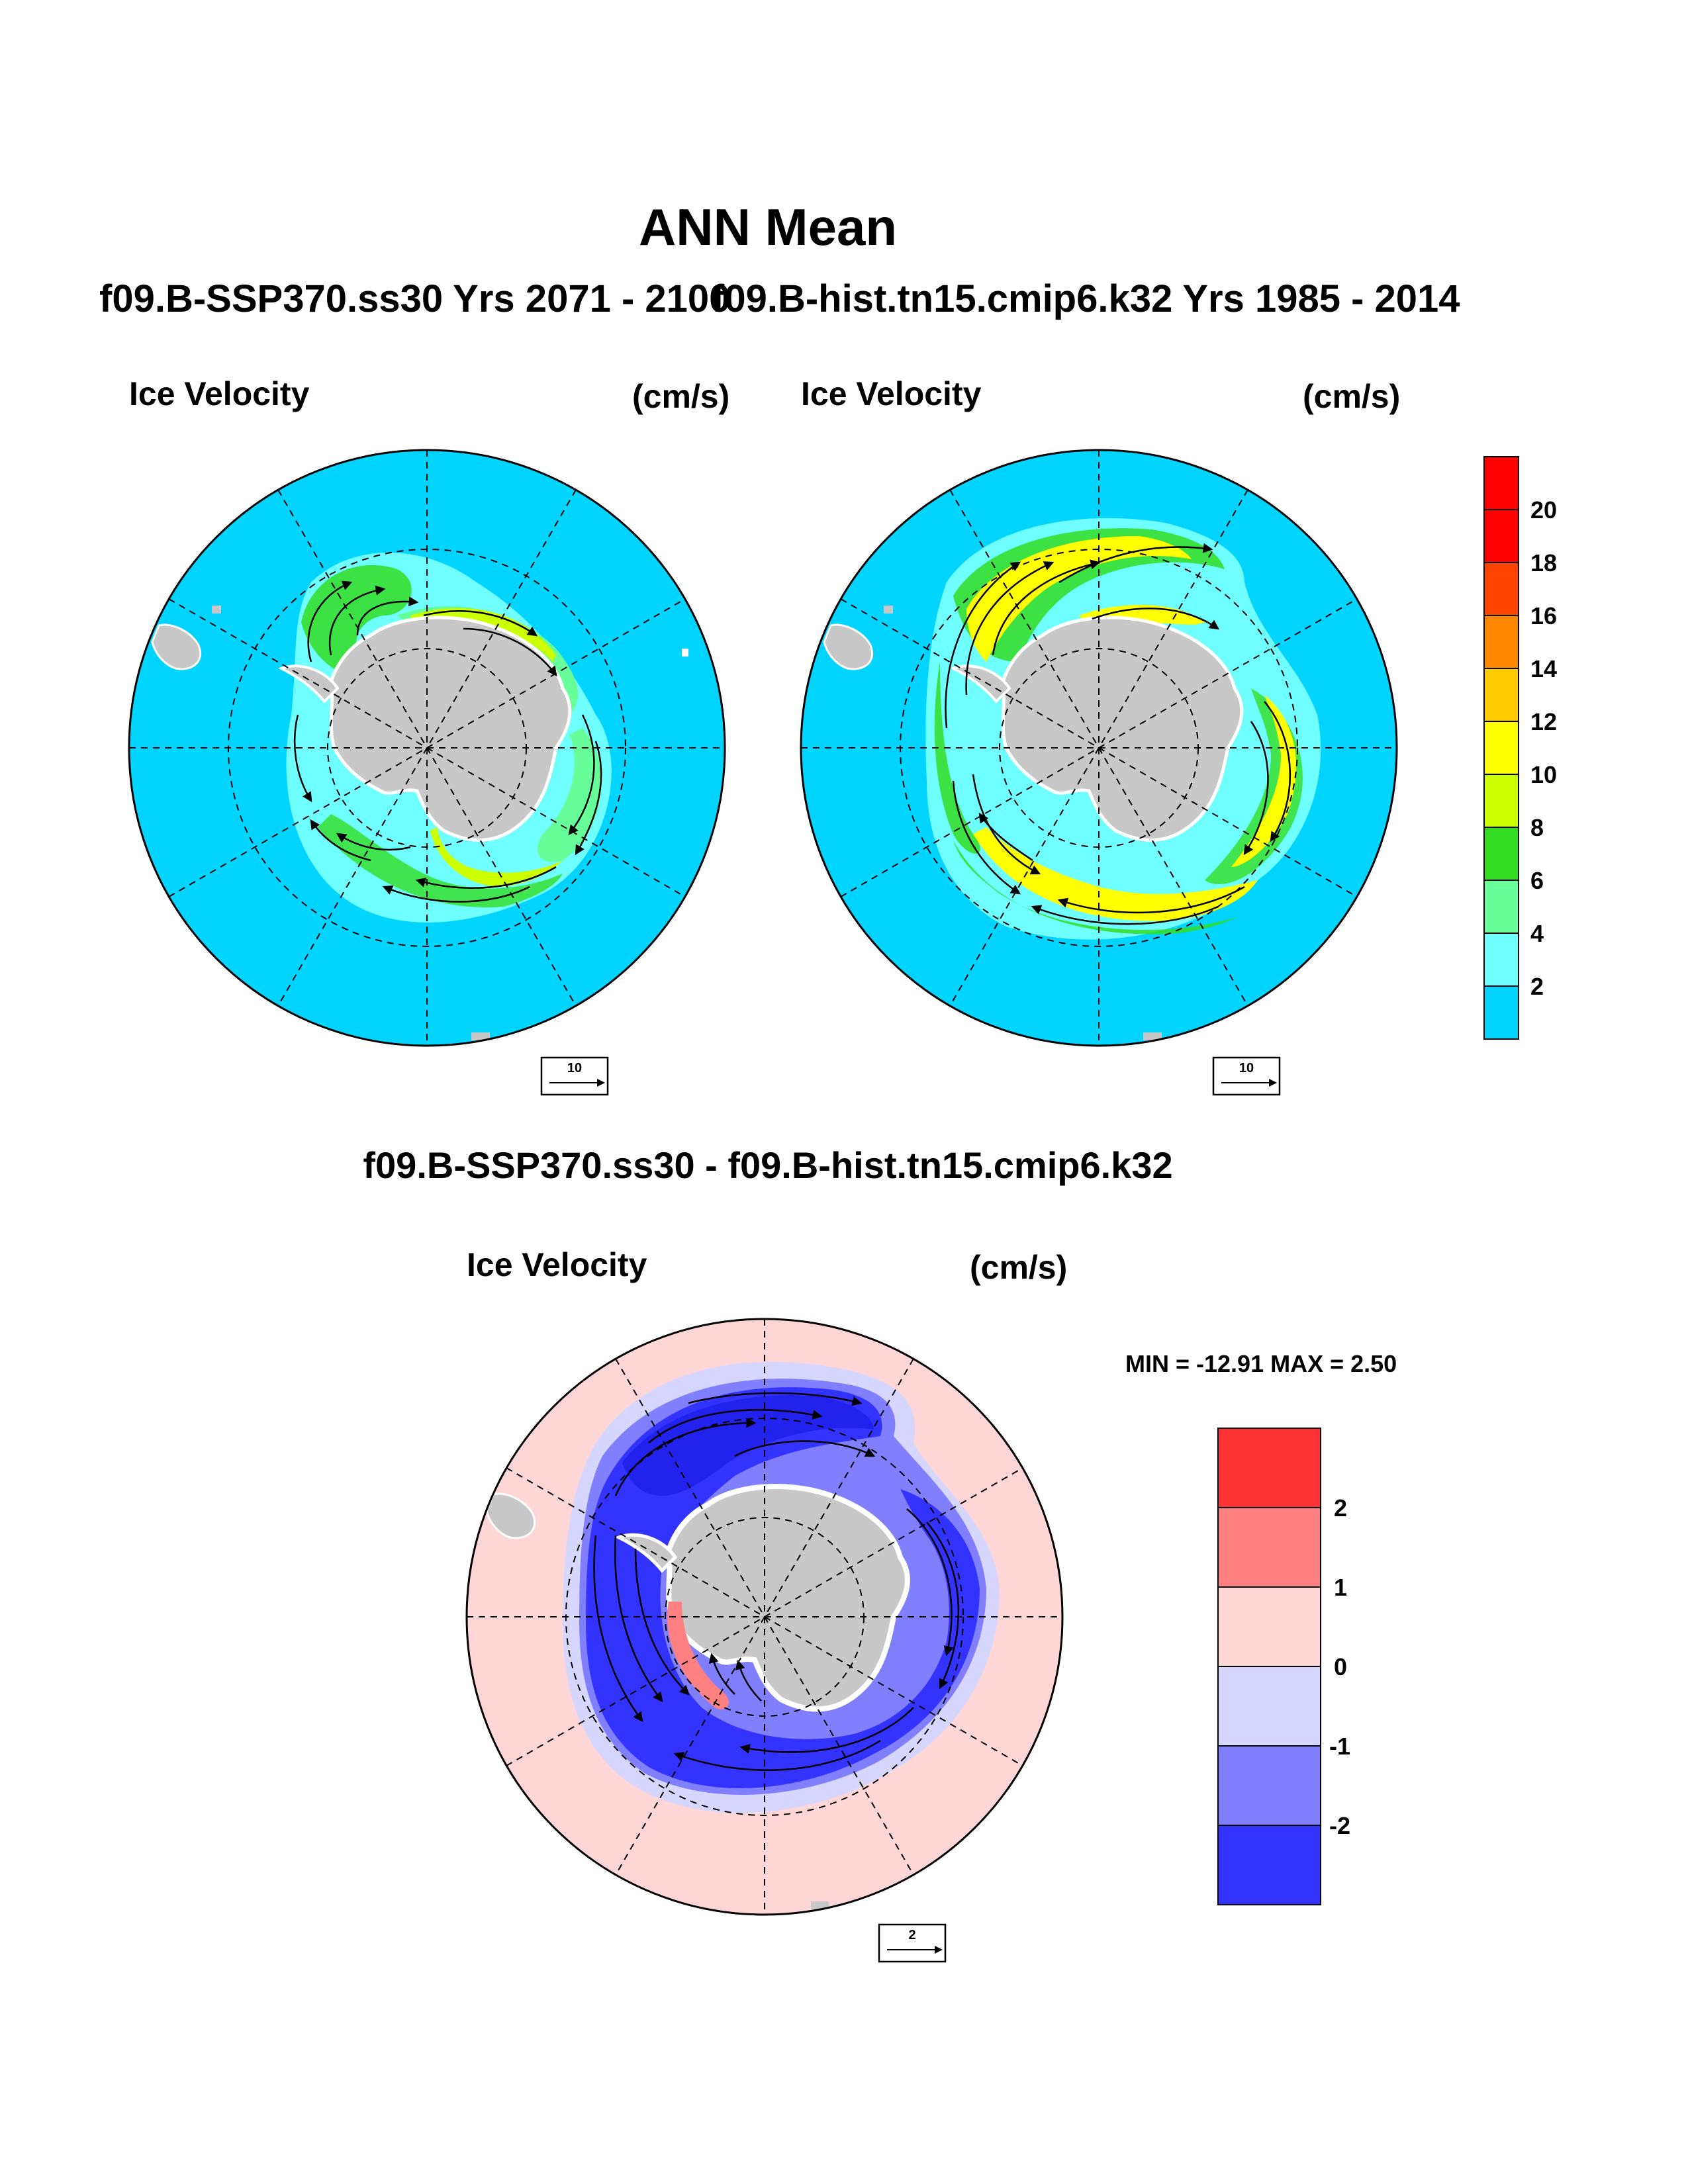  I want to click on panel1-case-title: f09.B-SSP370.ss30 Yrs 2071 - 2100, so click(415, 299).